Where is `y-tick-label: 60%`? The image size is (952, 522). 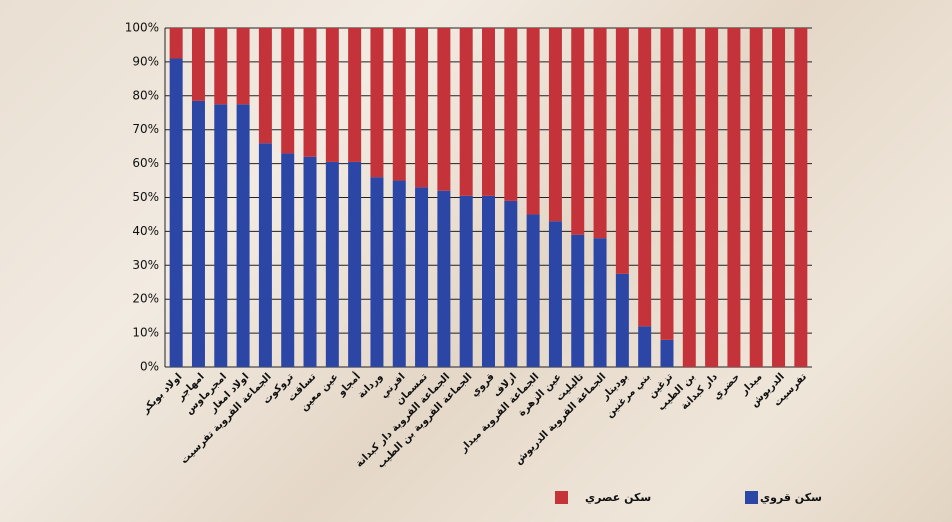
y-tick-label: 60% is located at coordinates (145, 163).